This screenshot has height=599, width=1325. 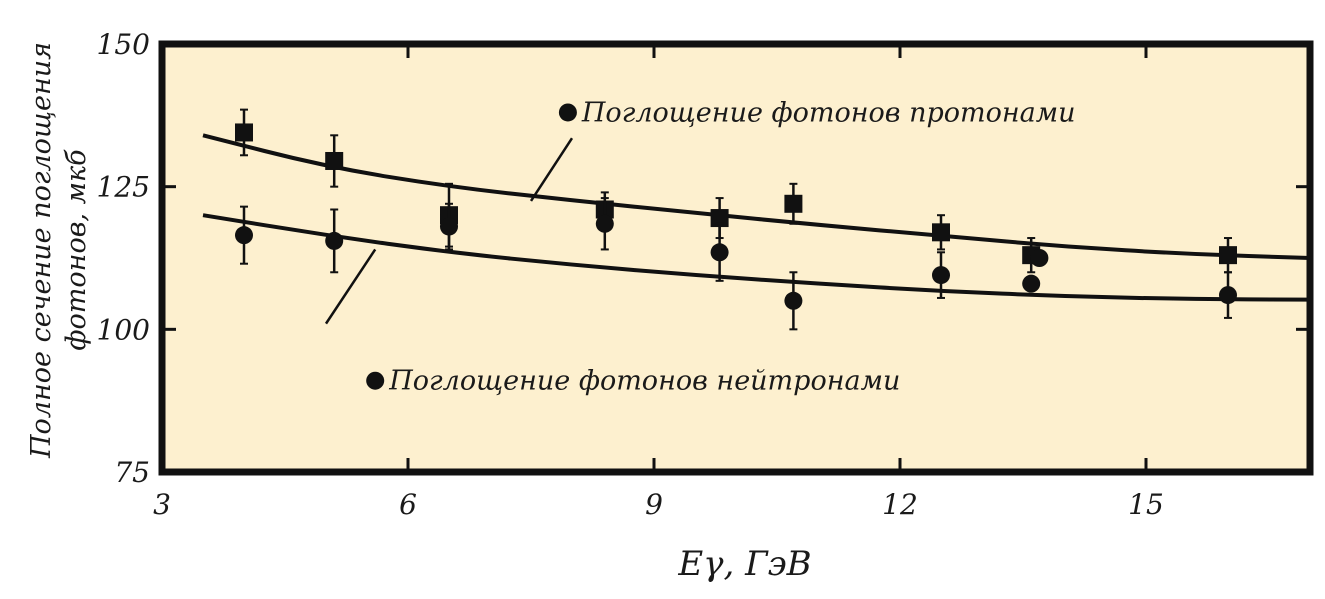 I want to click on legend-label: Поглощение фотонов нейтронами, so click(x=644, y=381).